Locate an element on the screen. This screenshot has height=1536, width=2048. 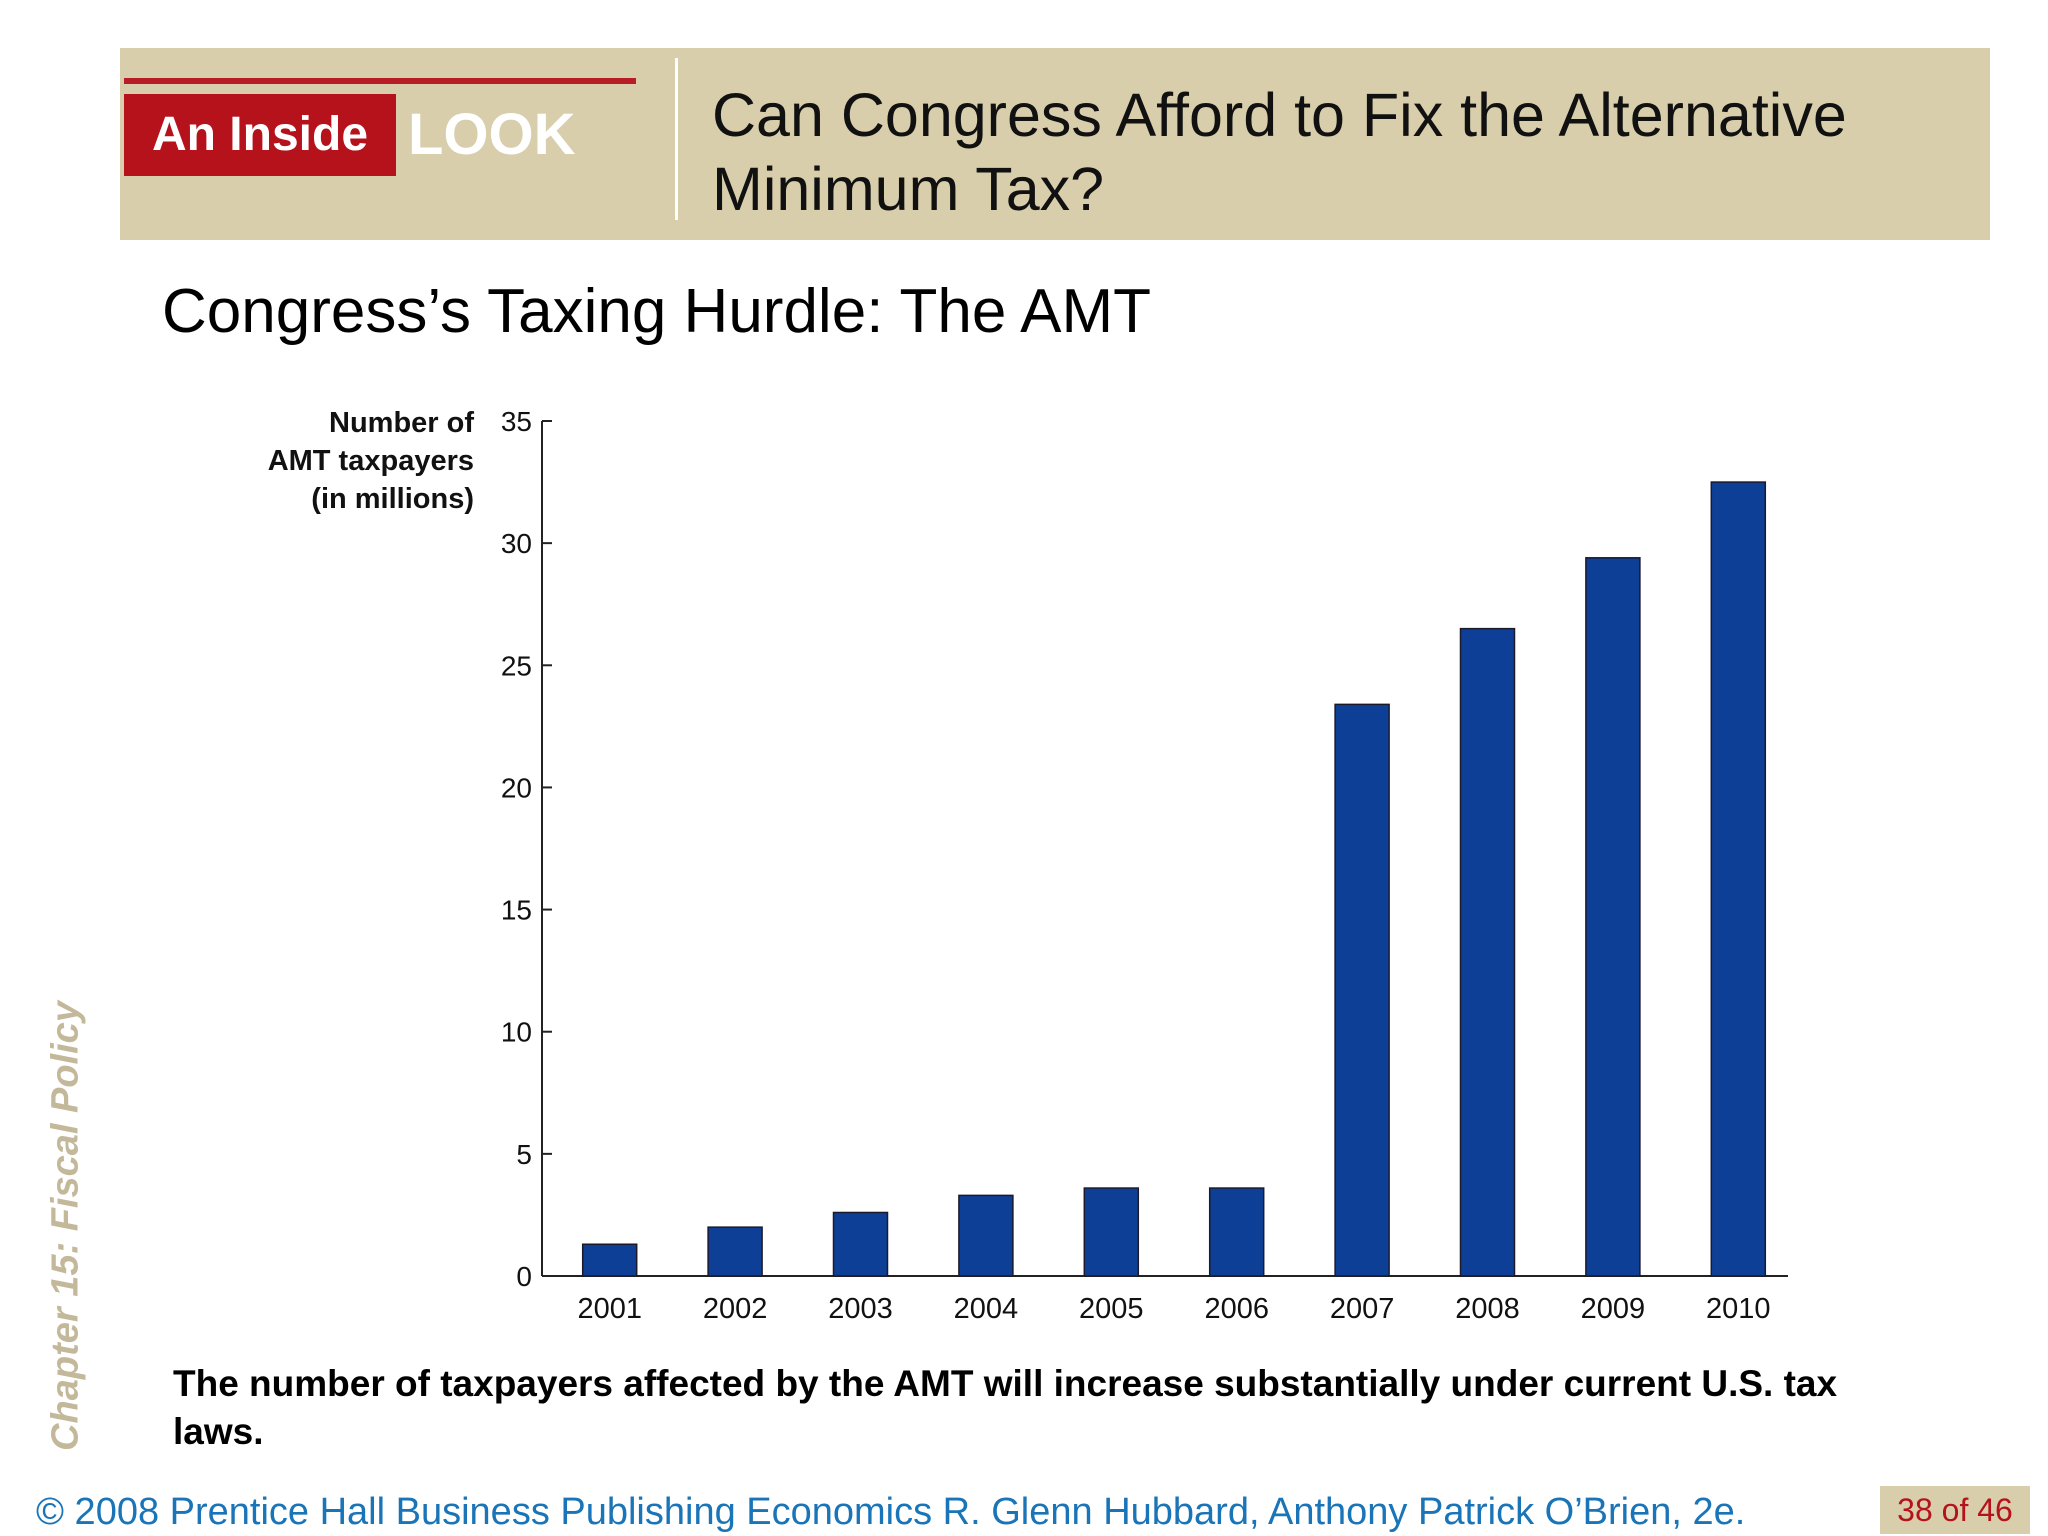
bar-2005 is located at coordinates (1111, 1232).